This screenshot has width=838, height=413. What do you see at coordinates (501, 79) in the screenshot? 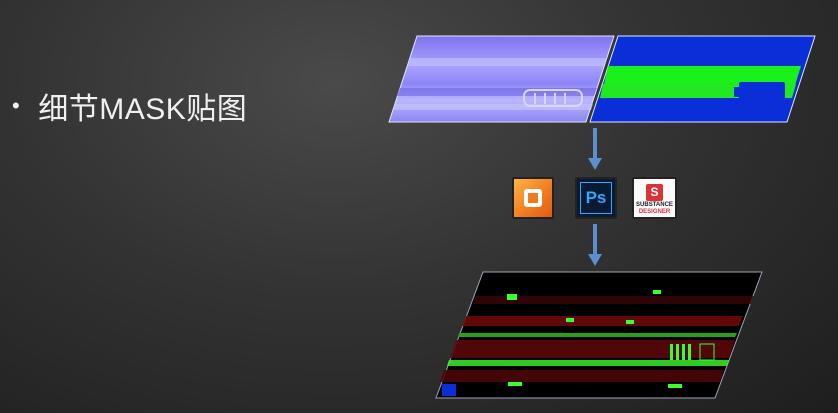
I see `normal-map-image` at bounding box center [501, 79].